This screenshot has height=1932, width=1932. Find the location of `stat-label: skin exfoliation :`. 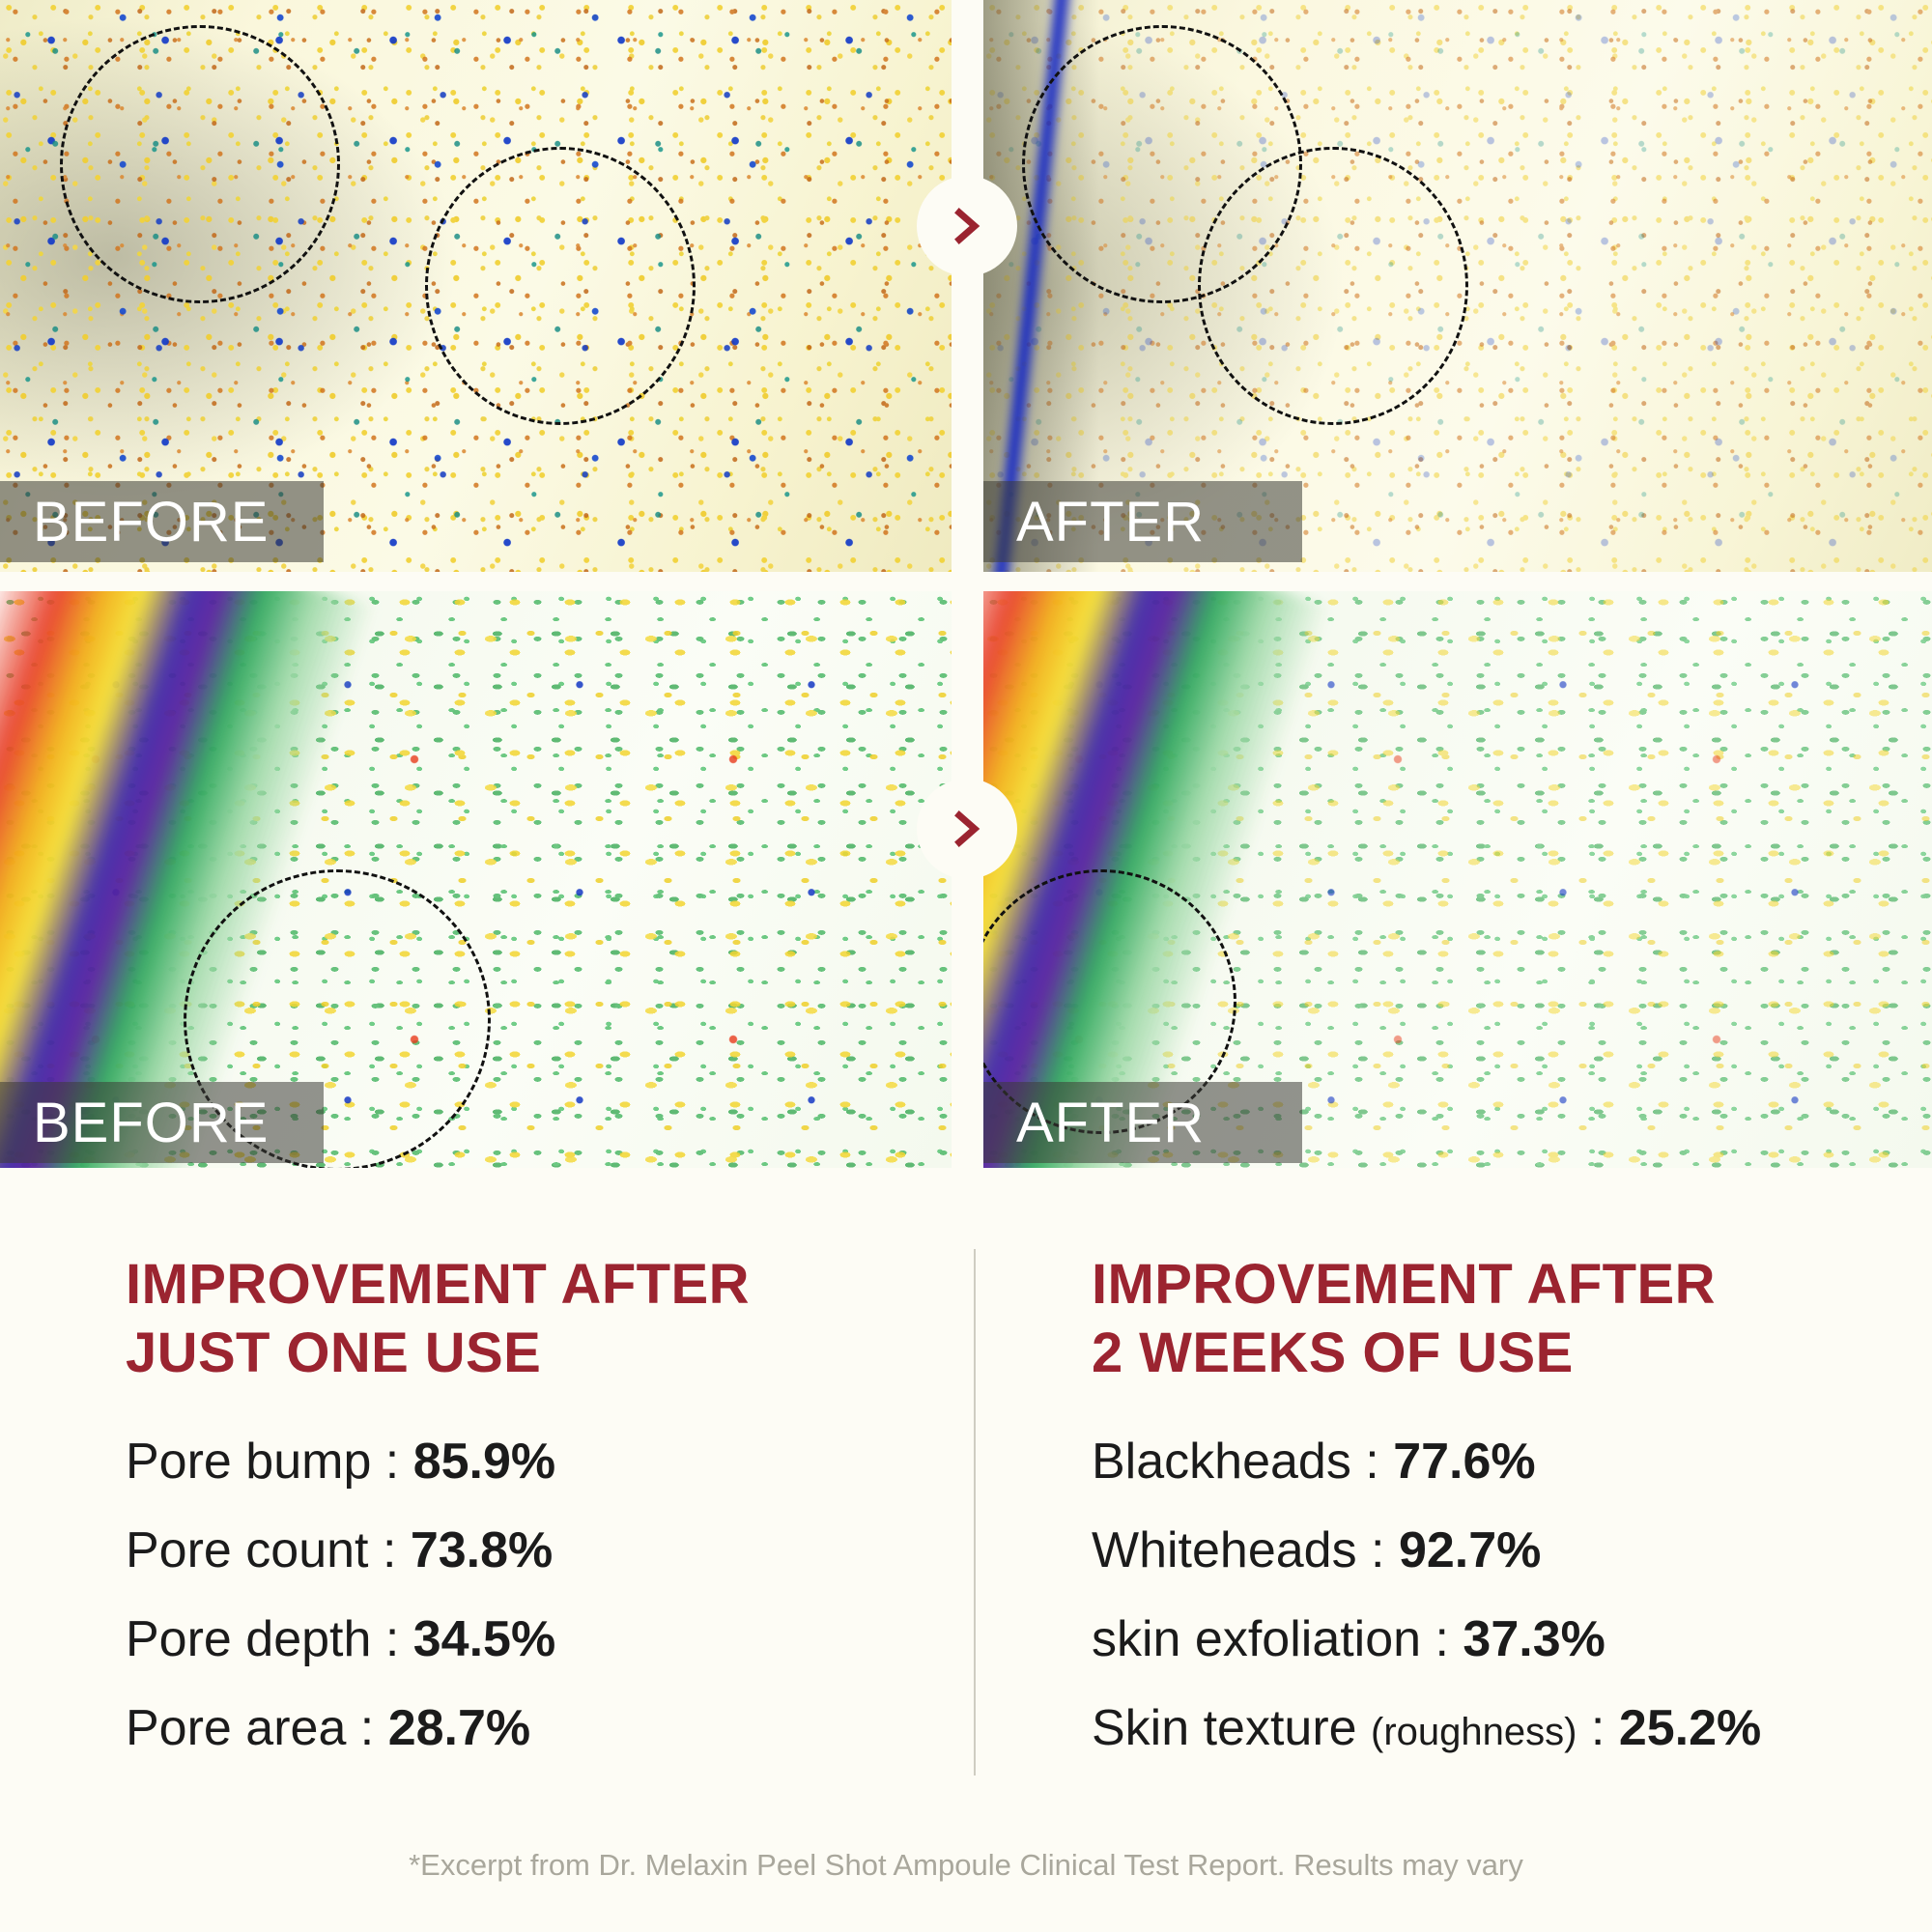

stat-label: skin exfoliation : is located at coordinates (1277, 1638).